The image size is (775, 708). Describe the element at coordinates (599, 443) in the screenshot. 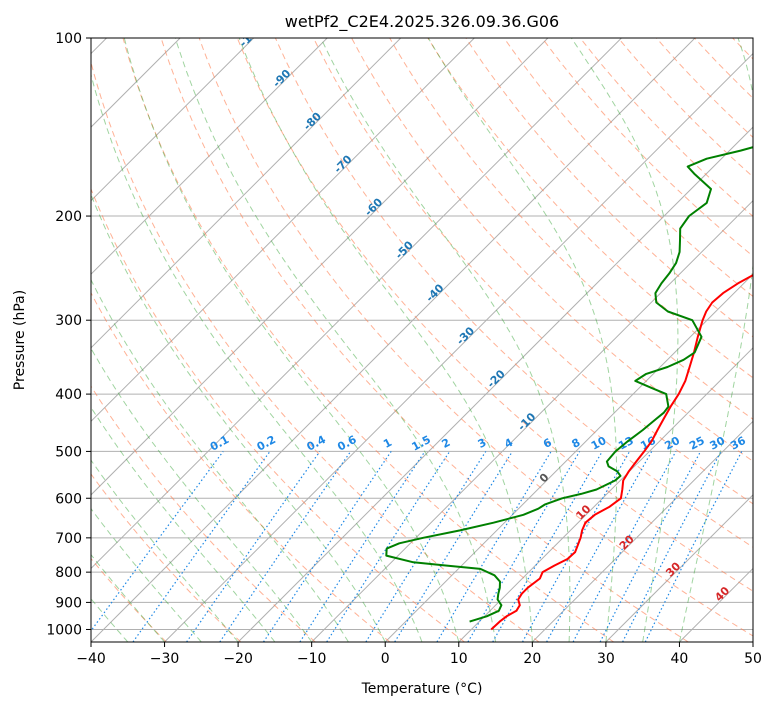

I see `mixing-ratio-label: 10` at that location.